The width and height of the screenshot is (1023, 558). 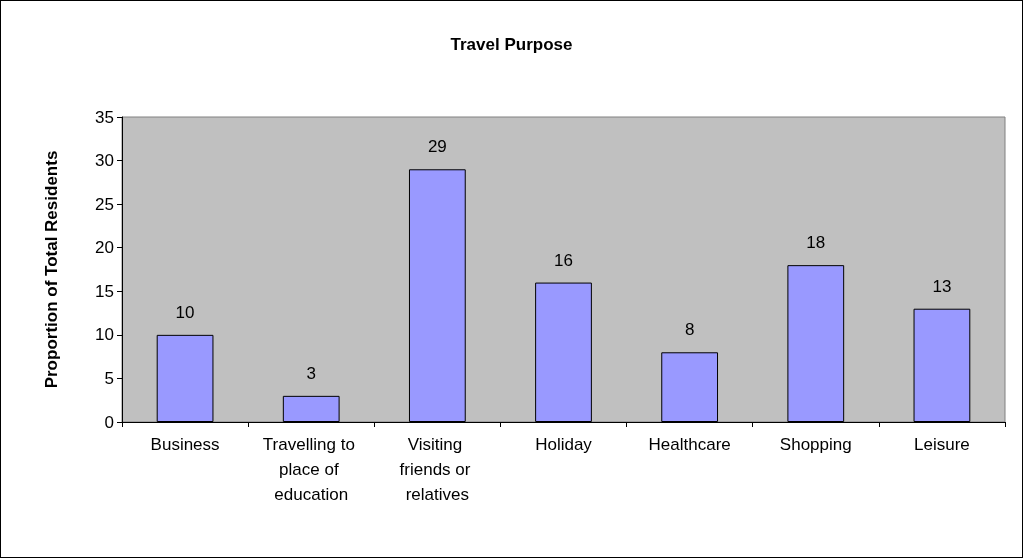 I want to click on data-label: 29, so click(x=437, y=147).